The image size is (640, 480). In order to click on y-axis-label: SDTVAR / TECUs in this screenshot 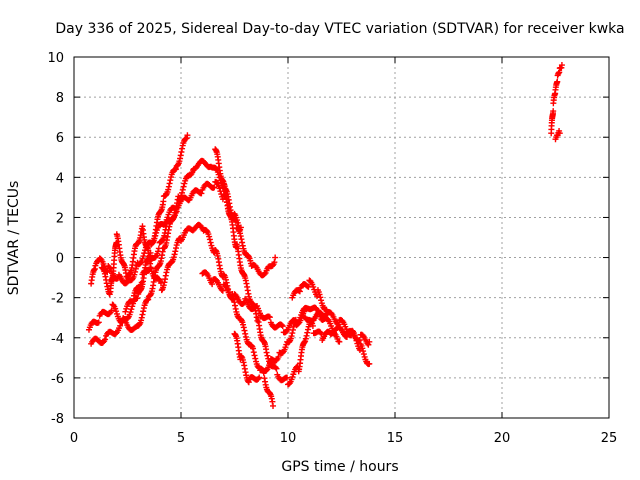, I will do `click(14, 238)`.